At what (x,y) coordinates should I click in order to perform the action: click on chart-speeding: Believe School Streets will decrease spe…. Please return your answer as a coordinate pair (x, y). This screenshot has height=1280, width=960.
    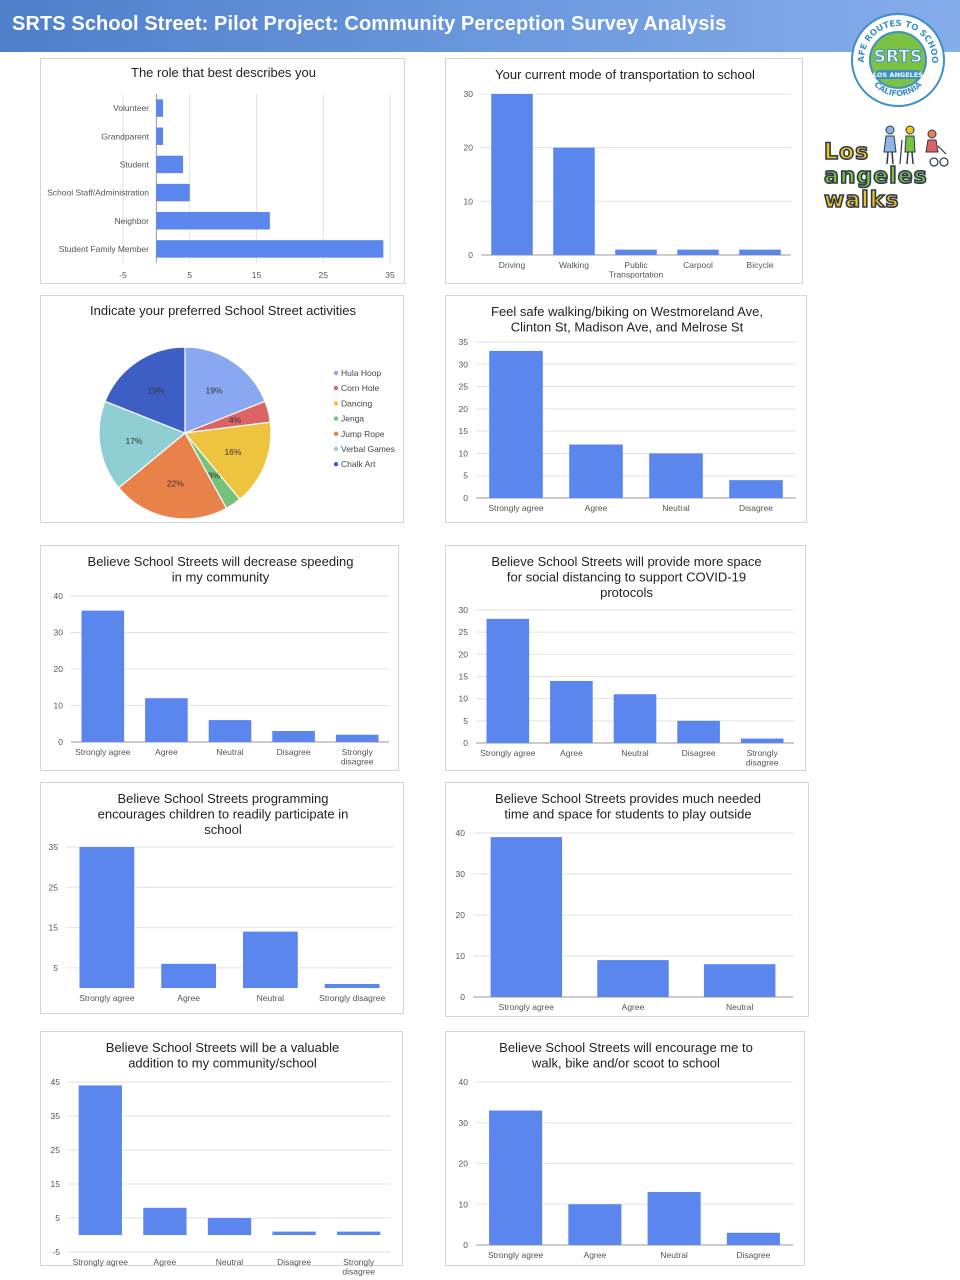
    Looking at the image, I should click on (221, 660).